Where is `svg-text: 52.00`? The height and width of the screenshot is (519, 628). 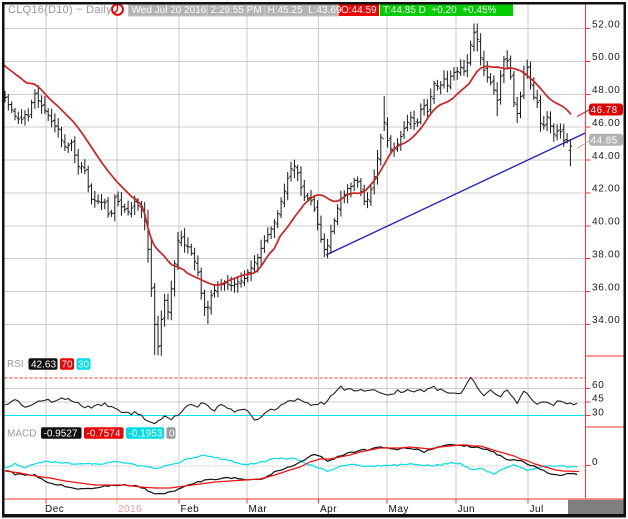 svg-text: 52.00 is located at coordinates (606, 24).